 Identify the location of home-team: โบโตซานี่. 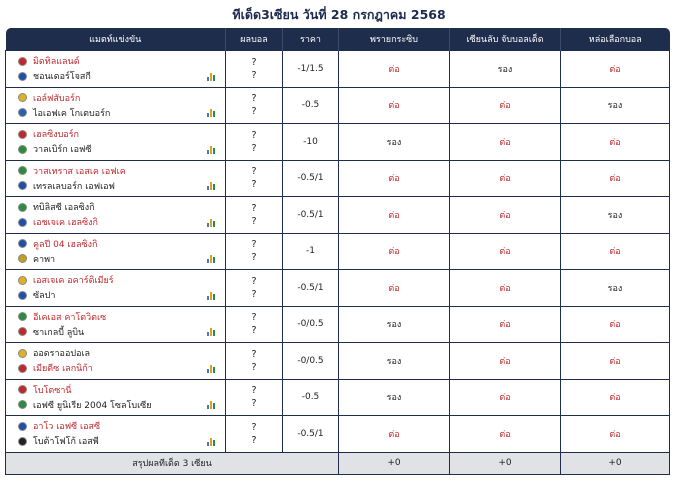
(121, 389).